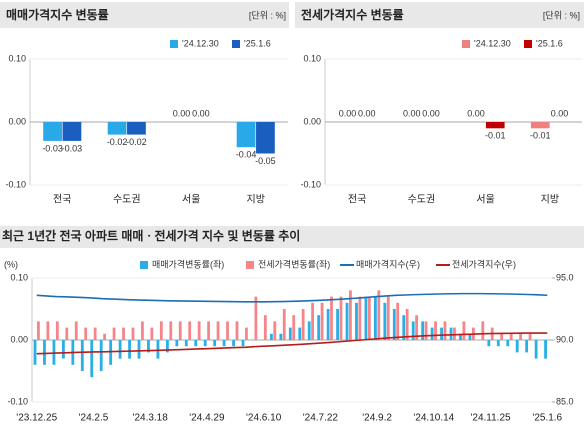 This screenshot has height=430, width=584. What do you see at coordinates (265, 161) in the screenshot?
I see `data-label: -0.05` at bounding box center [265, 161].